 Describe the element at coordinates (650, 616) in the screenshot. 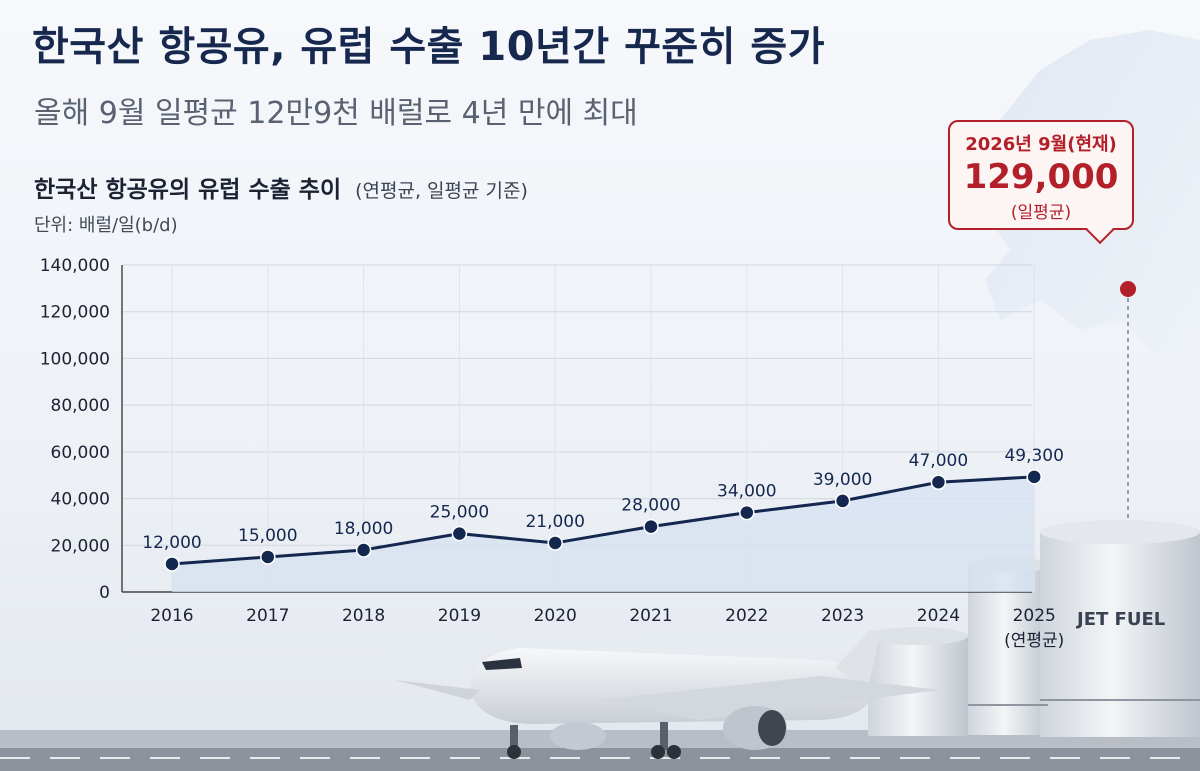

I see `x-tick-label: 2021` at that location.